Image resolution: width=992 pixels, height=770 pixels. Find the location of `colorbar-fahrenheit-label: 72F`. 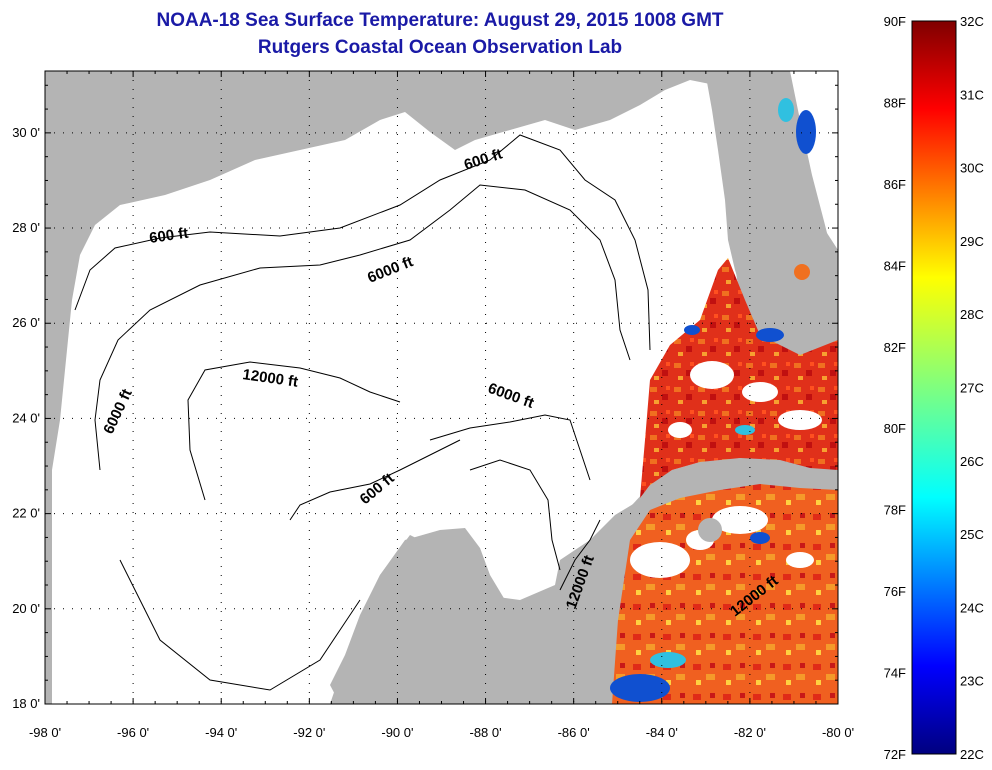

colorbar-fahrenheit-label: 72F is located at coordinates (895, 754).